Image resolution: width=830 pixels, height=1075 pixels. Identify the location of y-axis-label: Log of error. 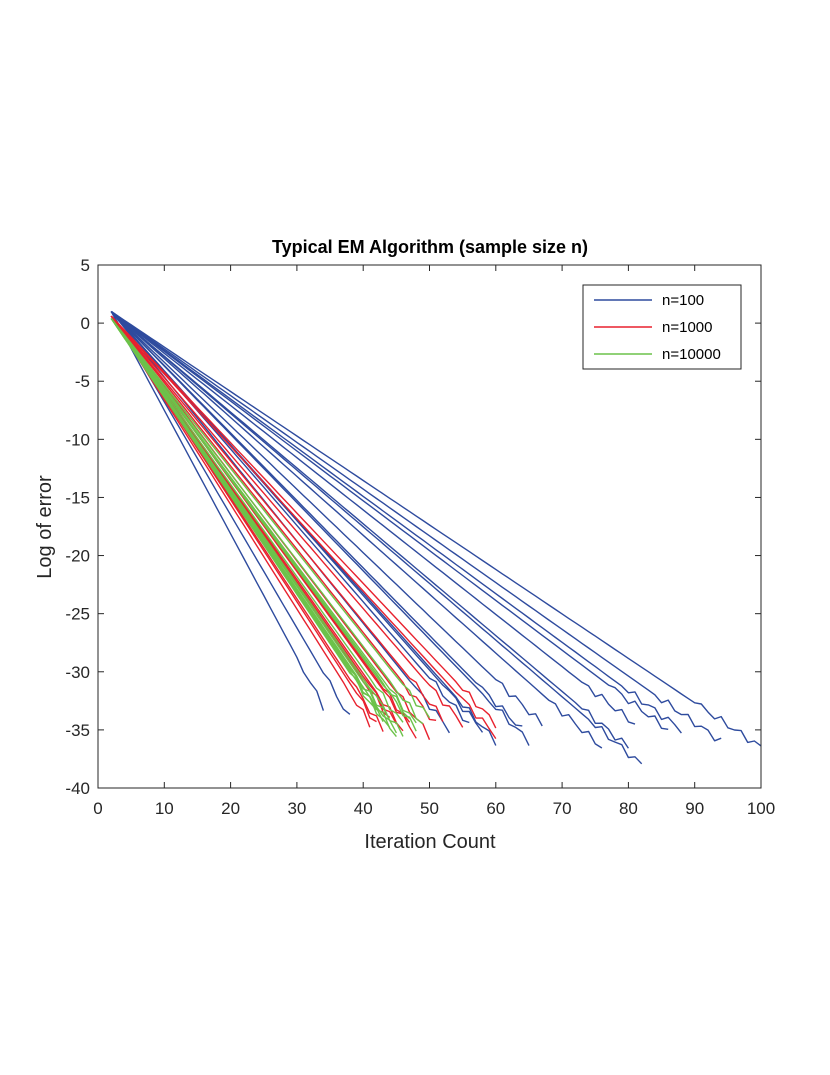
(45, 527).